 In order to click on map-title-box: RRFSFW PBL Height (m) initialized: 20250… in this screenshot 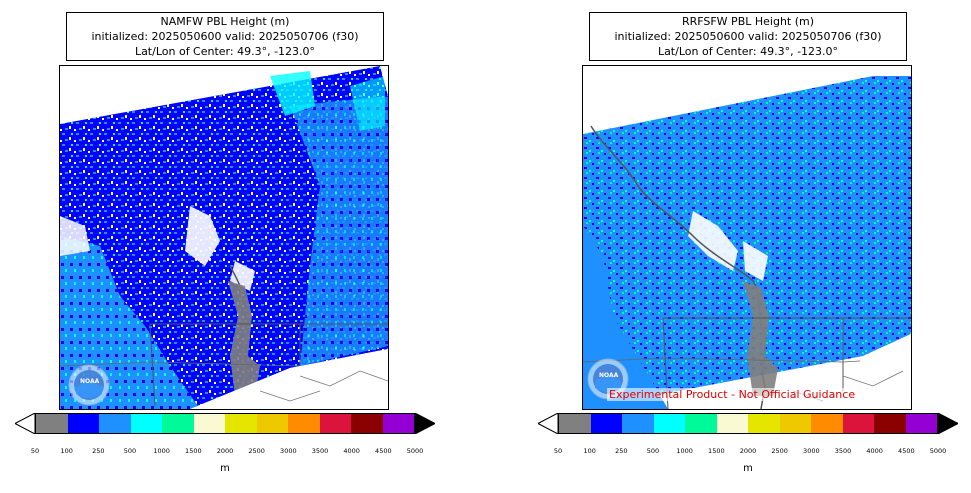, I will do `click(748, 36)`.